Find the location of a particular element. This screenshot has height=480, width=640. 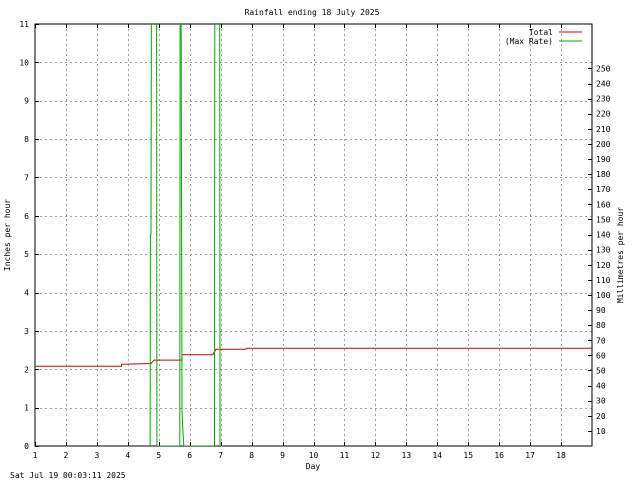

y-axis-label: Inches per hour is located at coordinates (7, 235).